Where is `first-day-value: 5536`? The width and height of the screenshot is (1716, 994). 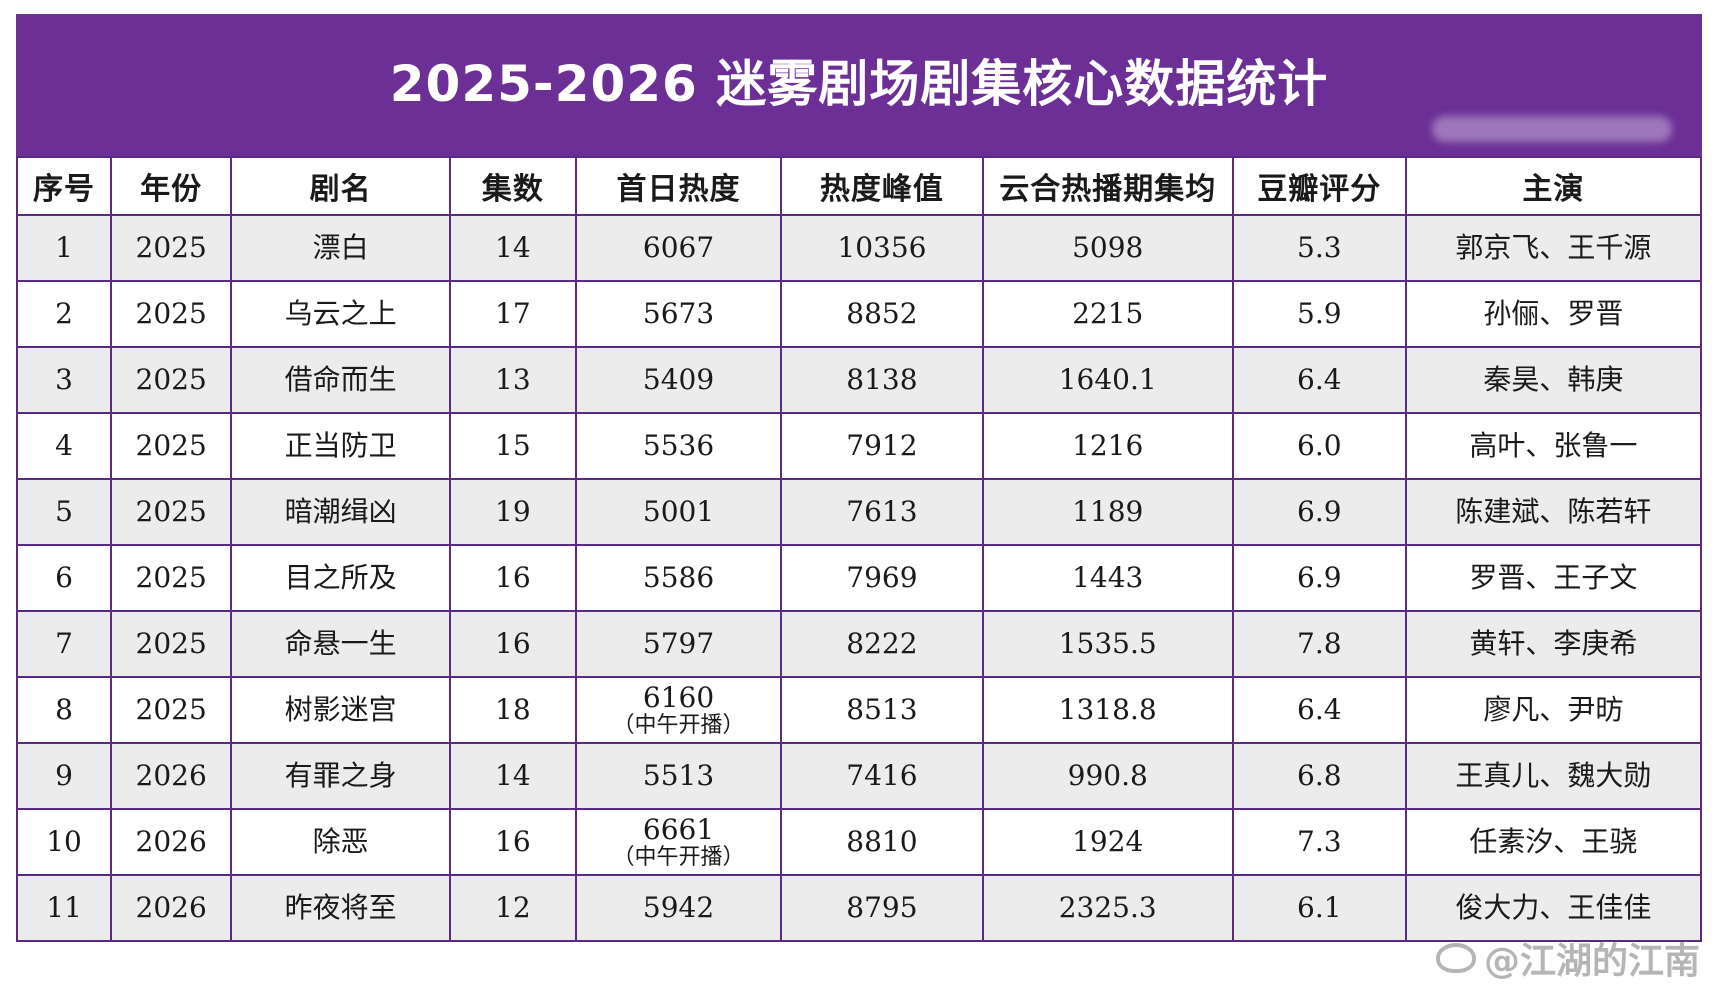
first-day-value: 5536 is located at coordinates (678, 446).